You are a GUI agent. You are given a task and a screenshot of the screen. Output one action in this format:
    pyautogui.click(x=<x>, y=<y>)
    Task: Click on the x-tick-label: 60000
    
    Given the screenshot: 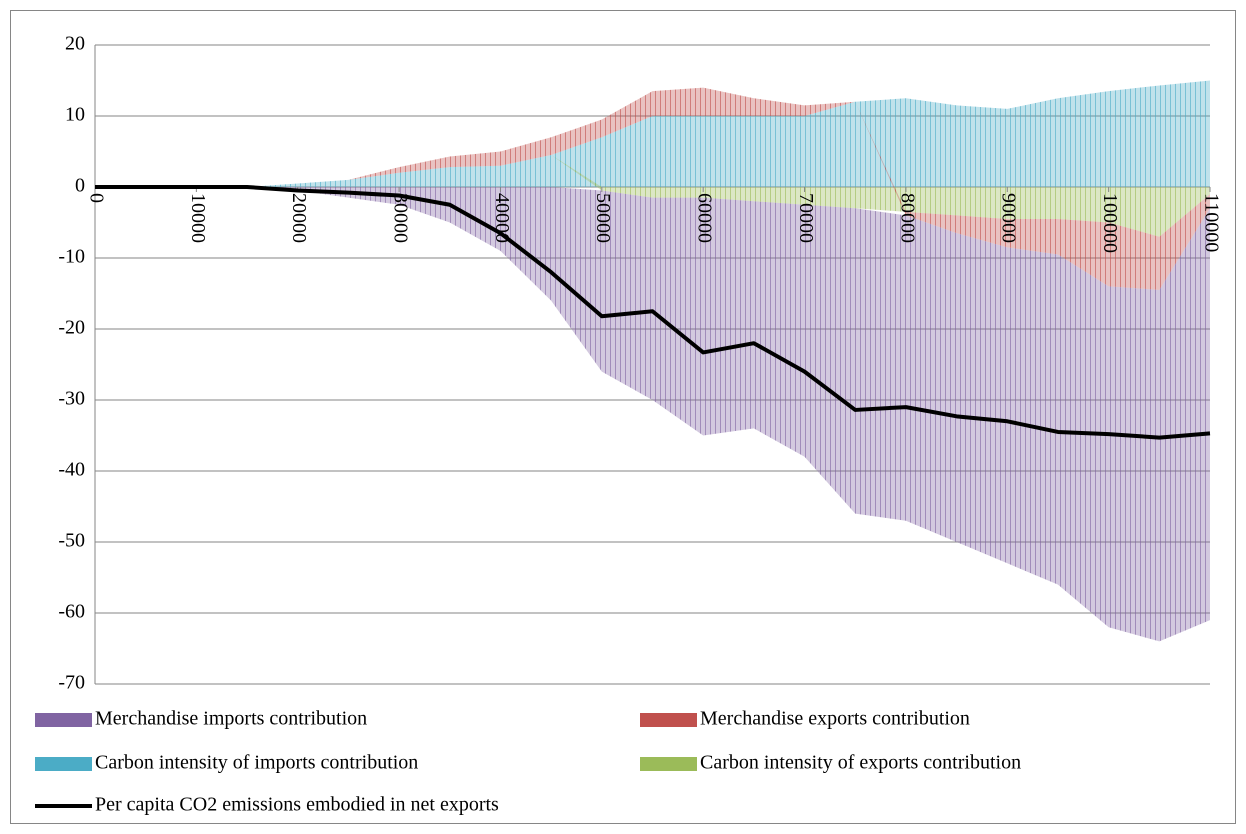 What is the action you would take?
    pyautogui.click(x=705, y=218)
    